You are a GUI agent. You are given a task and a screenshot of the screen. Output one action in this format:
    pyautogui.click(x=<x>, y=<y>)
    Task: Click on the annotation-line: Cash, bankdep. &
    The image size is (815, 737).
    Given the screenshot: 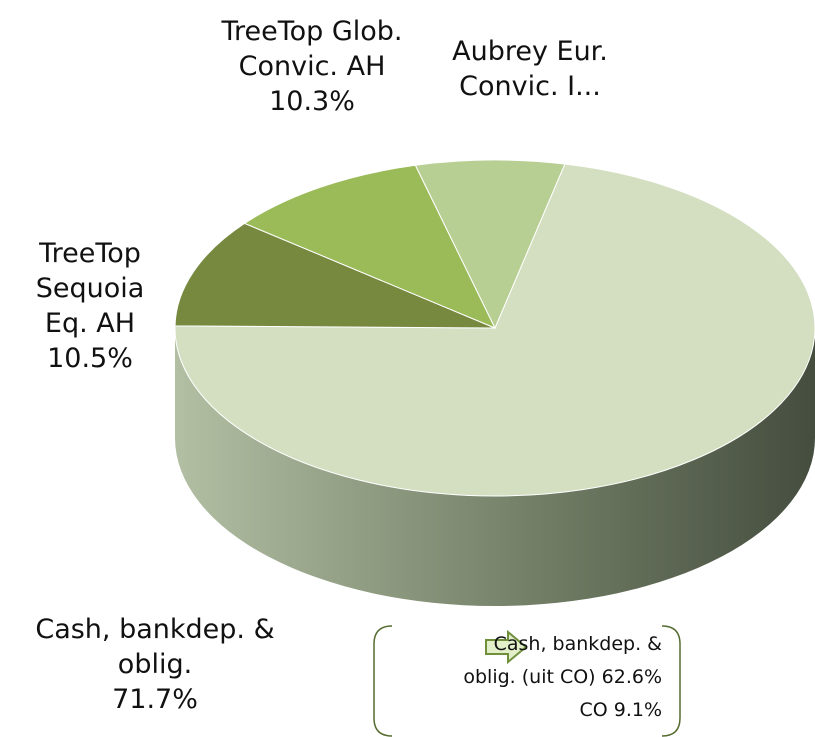 What is the action you would take?
    pyautogui.click(x=577, y=644)
    